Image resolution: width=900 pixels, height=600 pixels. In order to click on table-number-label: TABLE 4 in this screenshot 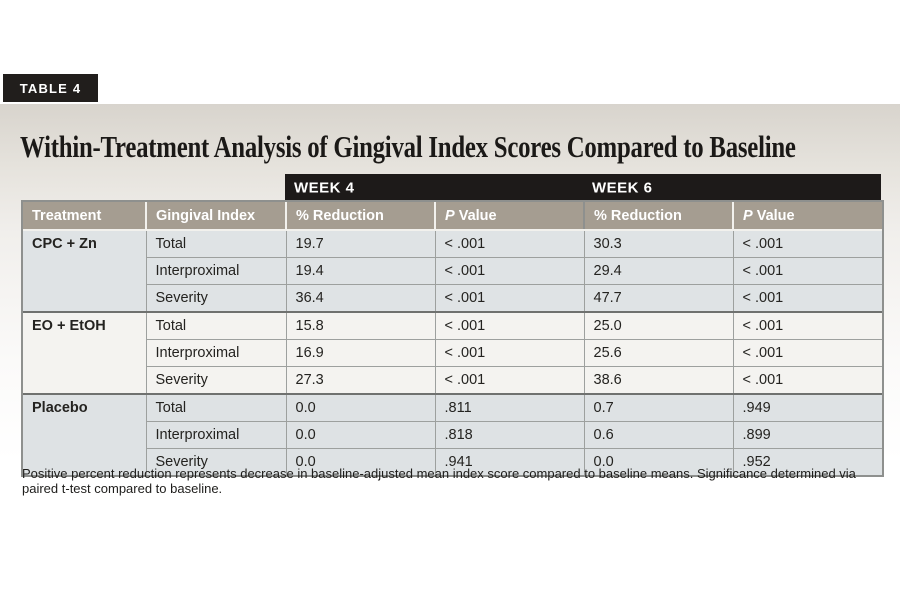, I will do `click(50, 88)`.